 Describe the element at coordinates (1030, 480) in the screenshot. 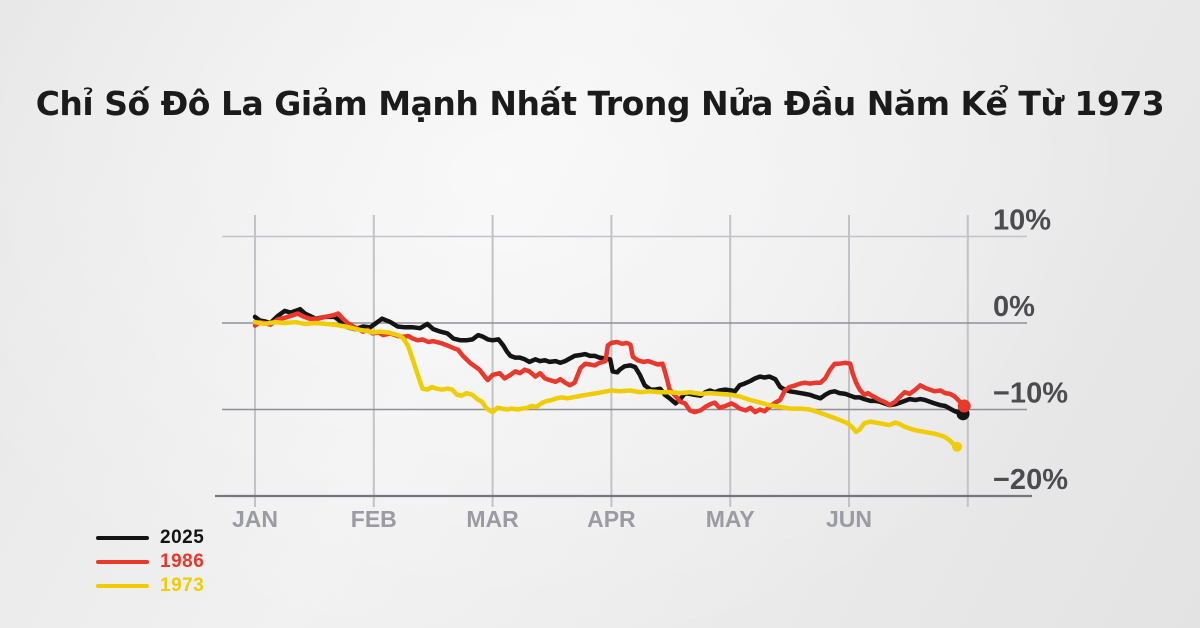

I see `y-tick-label: −20%` at that location.